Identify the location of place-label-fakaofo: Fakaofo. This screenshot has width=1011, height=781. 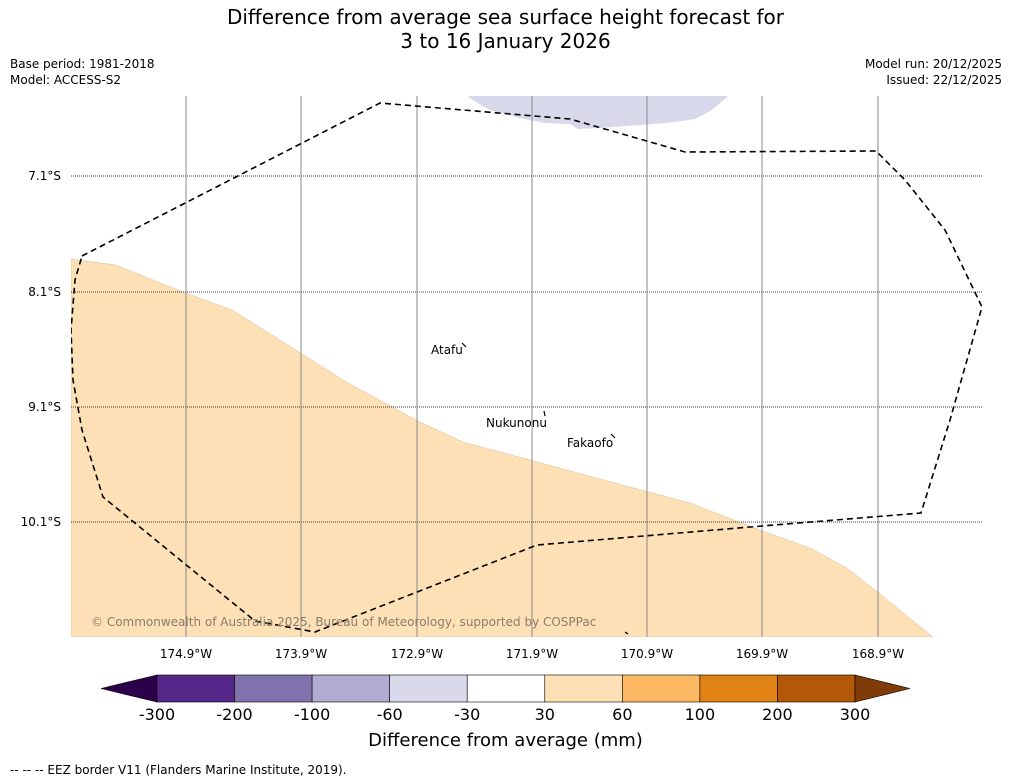
(590, 443).